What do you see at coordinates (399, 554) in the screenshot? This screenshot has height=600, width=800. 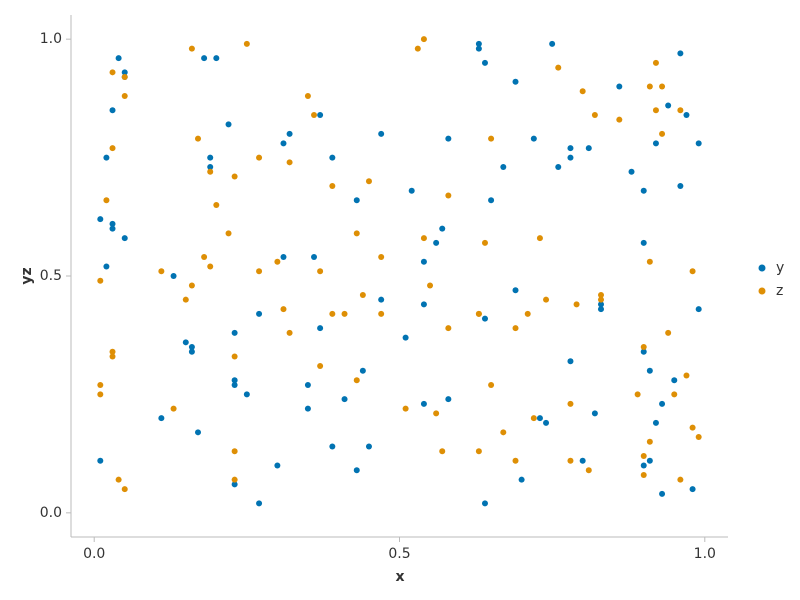 I see `x-tick-label: 0.5` at bounding box center [399, 554].